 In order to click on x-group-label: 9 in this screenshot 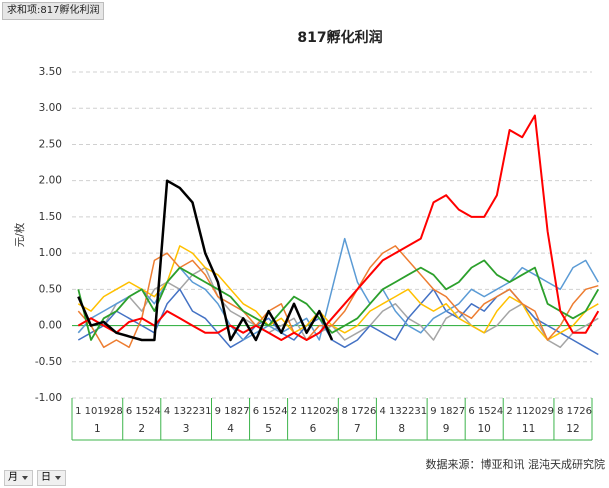, I will do `click(446, 429)`.